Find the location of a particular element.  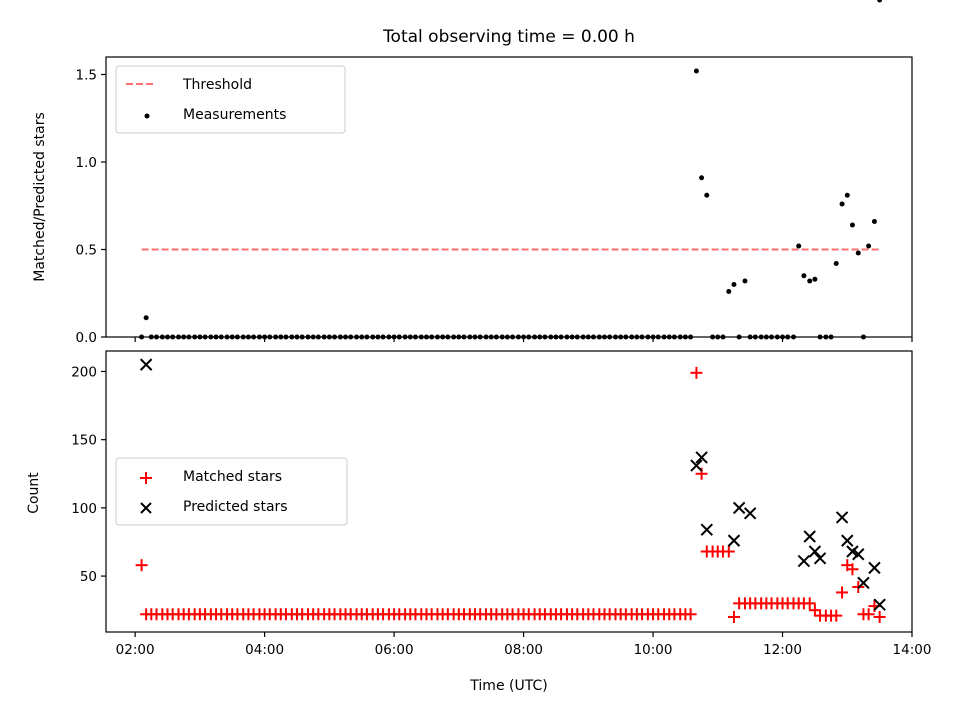

x-tick-label: 12:00 is located at coordinates (782, 650).